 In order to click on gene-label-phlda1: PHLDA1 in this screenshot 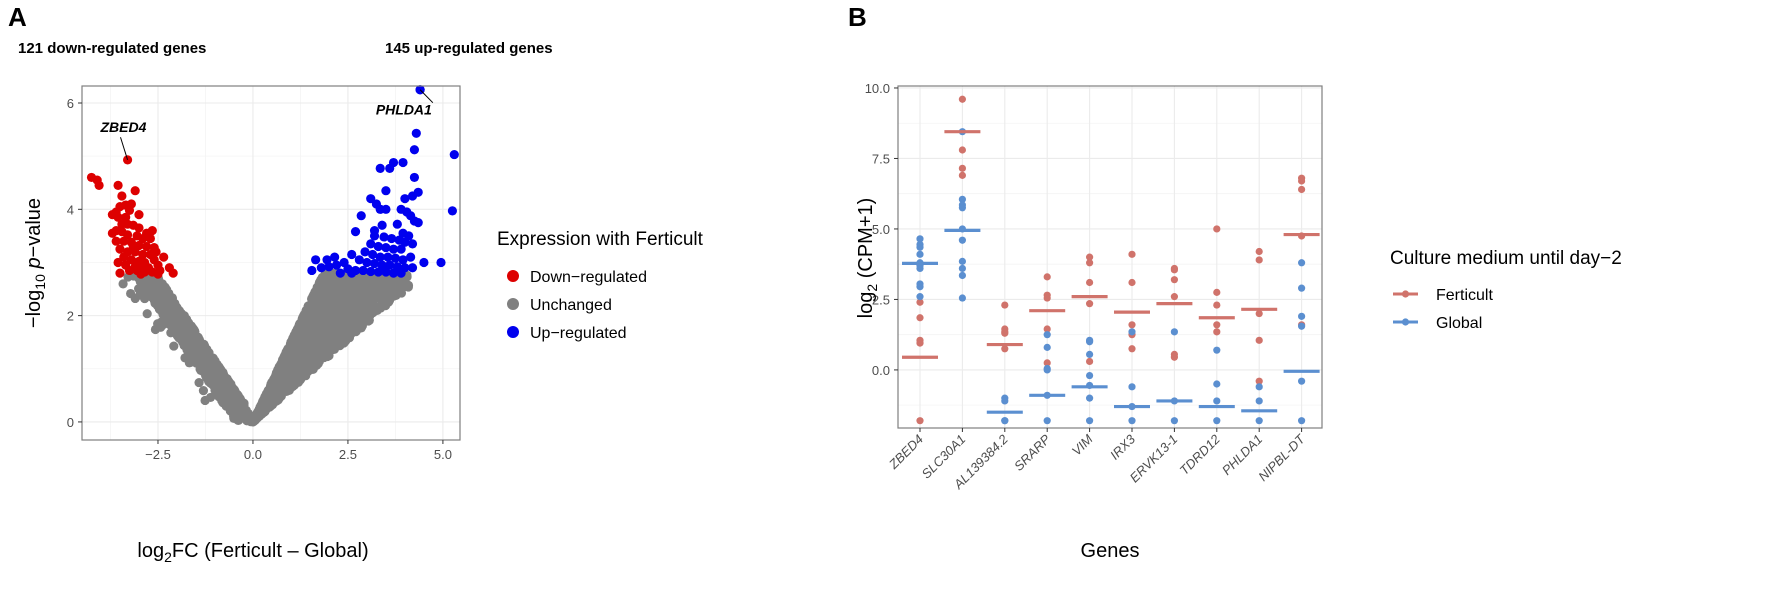, I will do `click(404, 110)`.